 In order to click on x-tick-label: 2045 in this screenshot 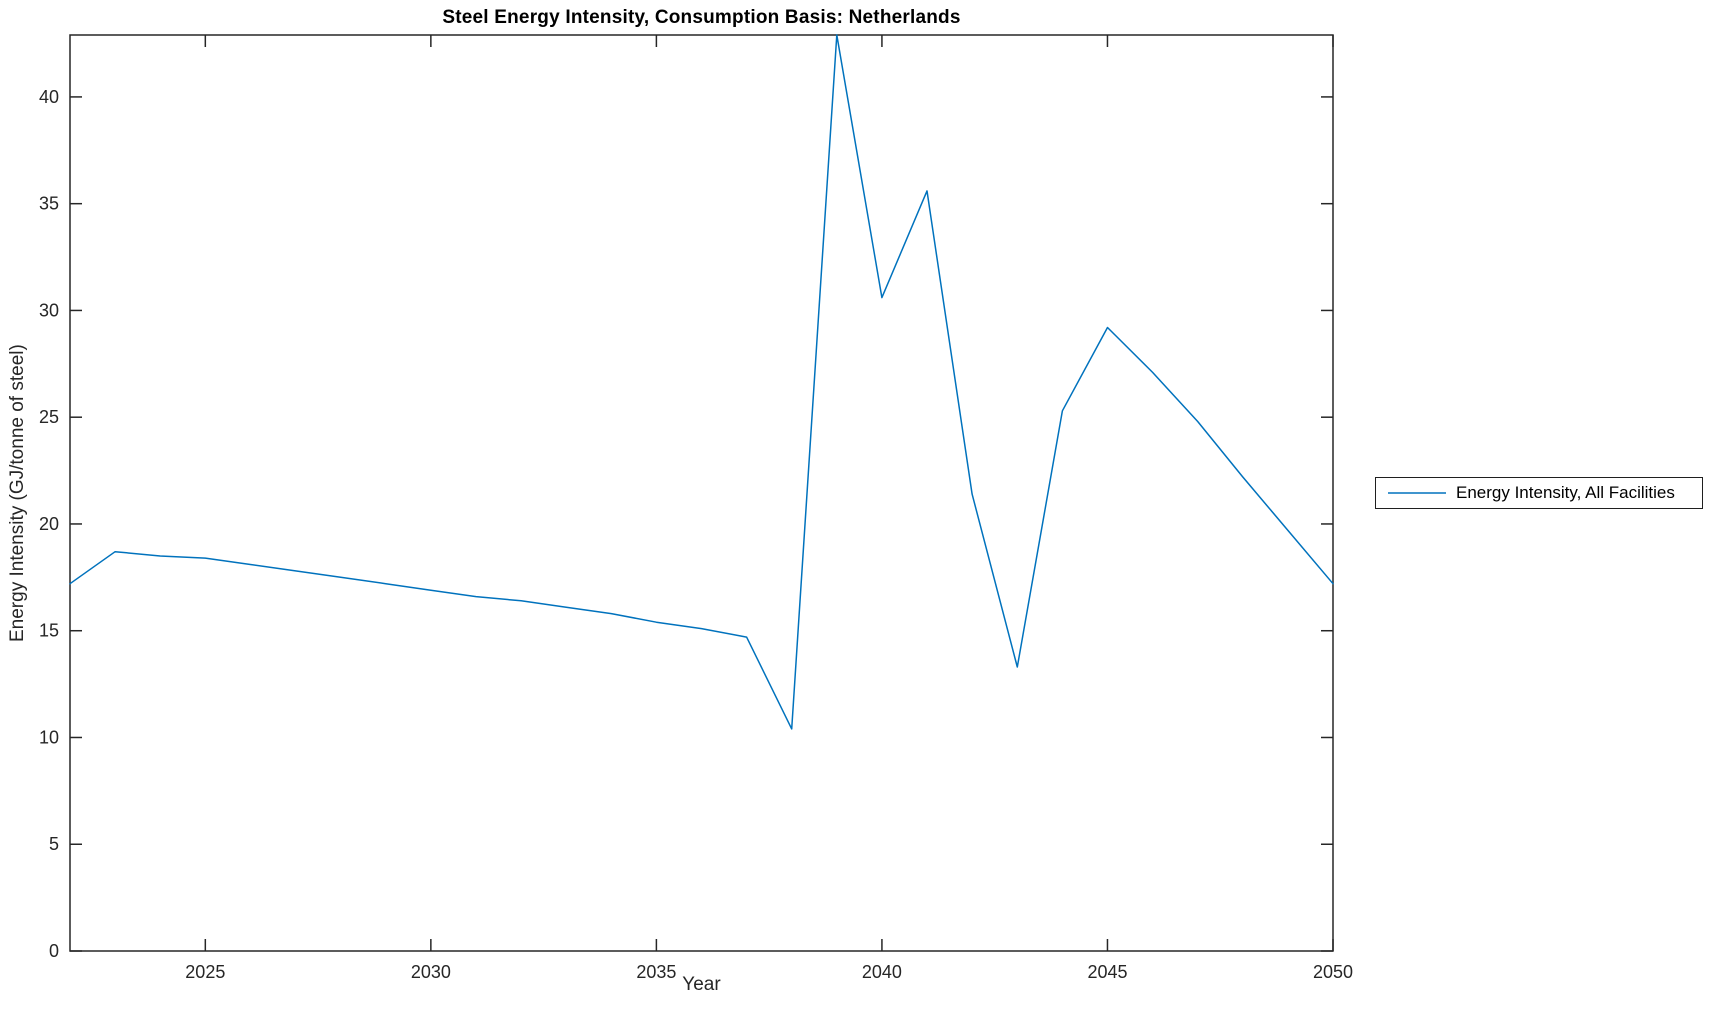, I will do `click(1107, 972)`.